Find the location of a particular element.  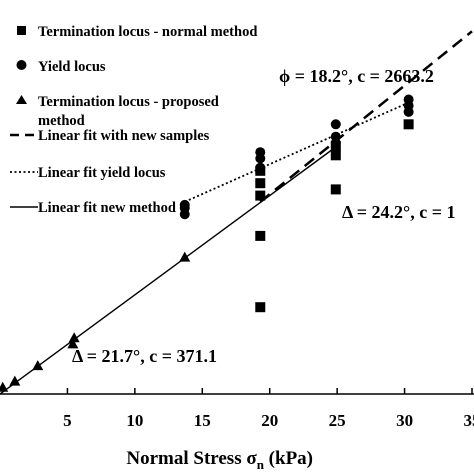

legend-marker-circle is located at coordinates (21, 65).